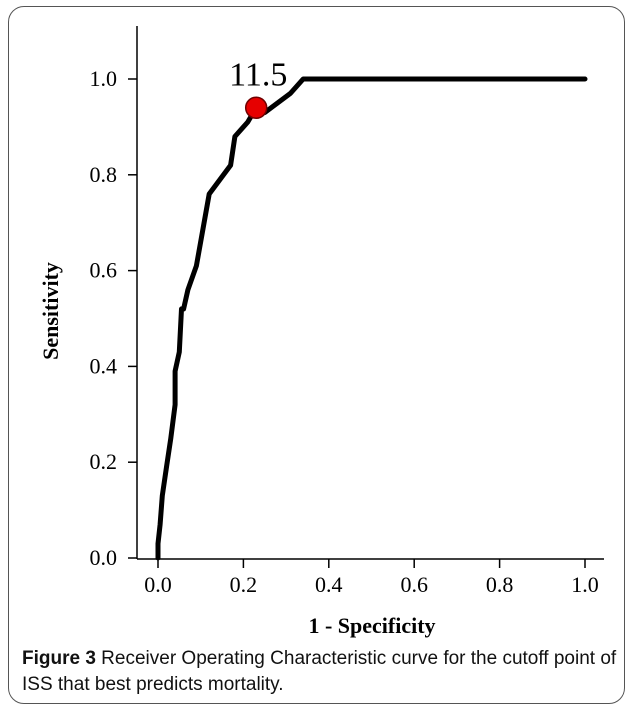  What do you see at coordinates (371, 578) in the screenshot?
I see `x-ticks: 0.0 0.2 0.4 0.6 0.8 1.0` at bounding box center [371, 578].